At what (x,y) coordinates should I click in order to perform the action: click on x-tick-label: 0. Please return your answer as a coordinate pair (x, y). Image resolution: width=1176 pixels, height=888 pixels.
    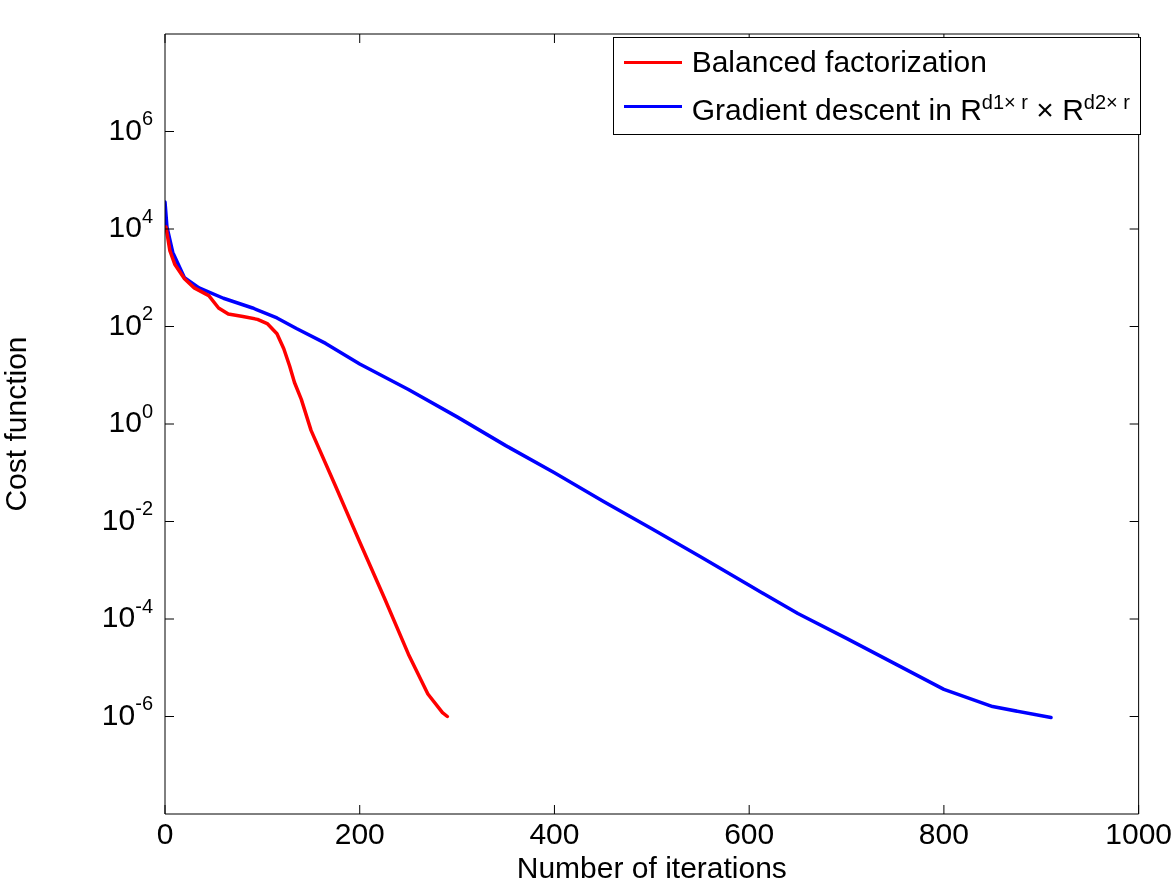
    Looking at the image, I should click on (165, 834).